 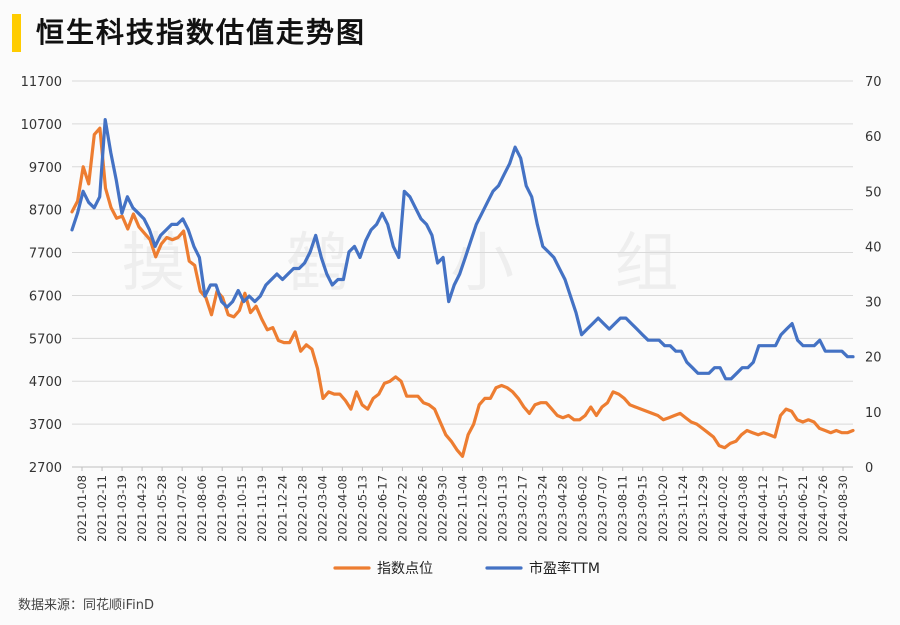 I want to click on y-left-tick-label: 8700, so click(x=45, y=211).